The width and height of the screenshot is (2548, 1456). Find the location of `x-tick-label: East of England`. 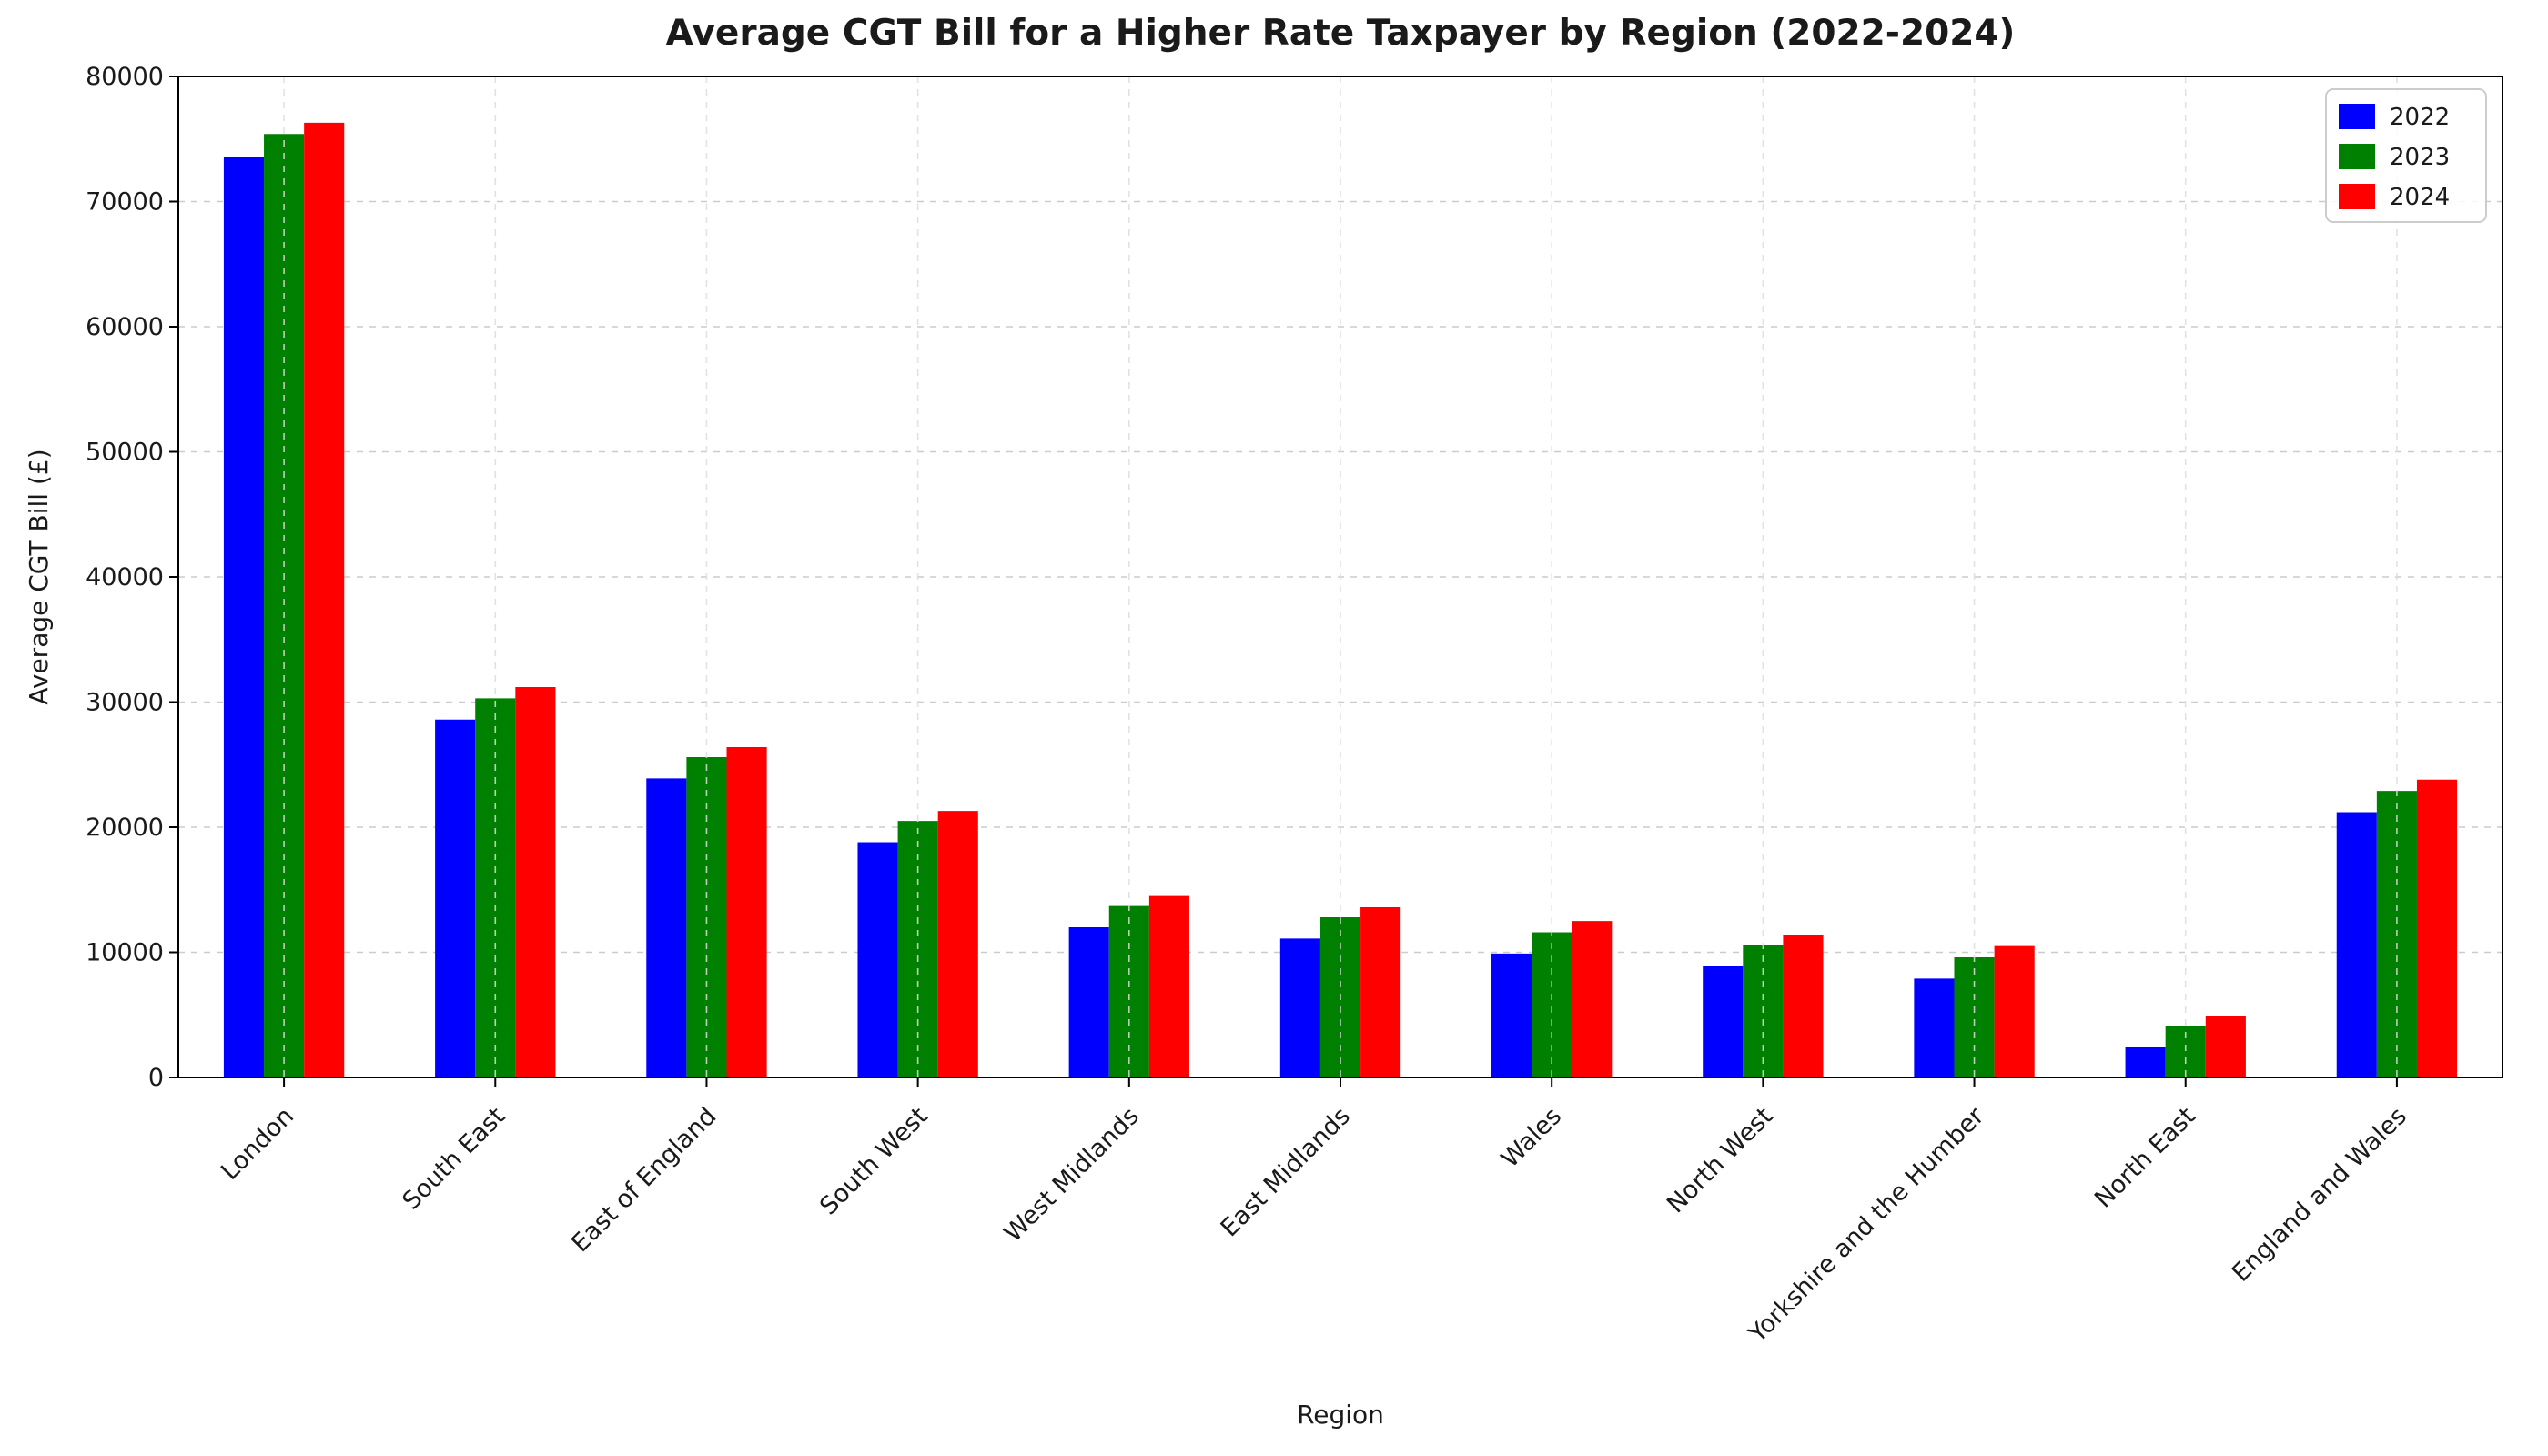

x-tick-label: East of England is located at coordinates (644, 1180).